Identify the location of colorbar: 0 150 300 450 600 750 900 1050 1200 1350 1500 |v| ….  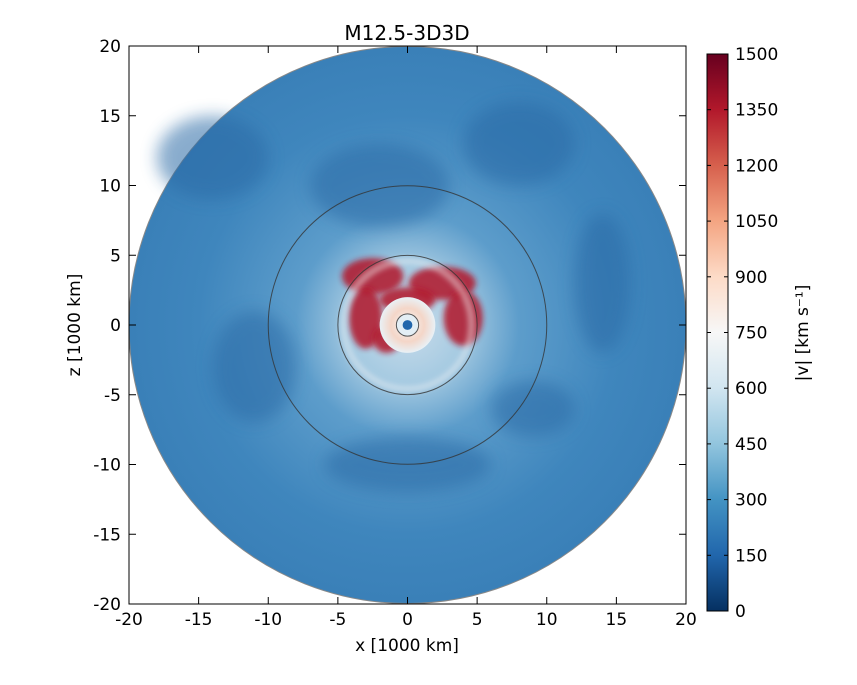
(759, 333).